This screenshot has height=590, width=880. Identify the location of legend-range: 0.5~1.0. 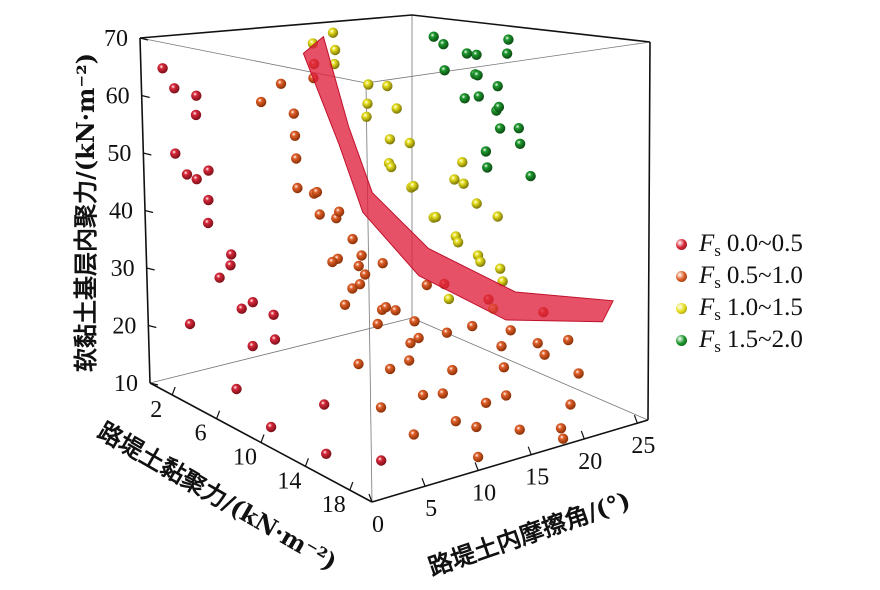
(764, 275).